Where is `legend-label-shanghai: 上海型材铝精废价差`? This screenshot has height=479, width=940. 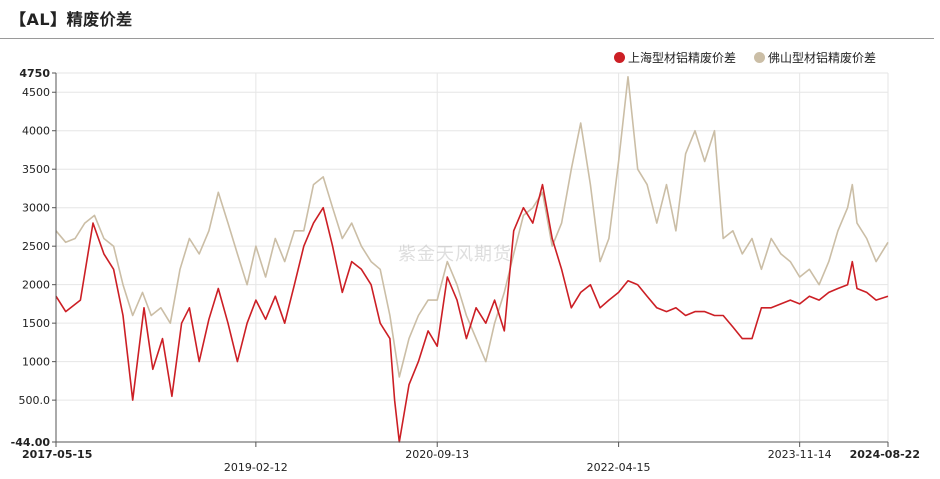 legend-label-shanghai: 上海型材铝精废价差 is located at coordinates (681, 58).